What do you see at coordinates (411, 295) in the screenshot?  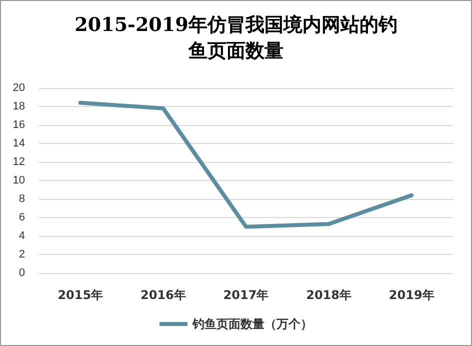 I see `x-tick-label: 2019年` at bounding box center [411, 295].